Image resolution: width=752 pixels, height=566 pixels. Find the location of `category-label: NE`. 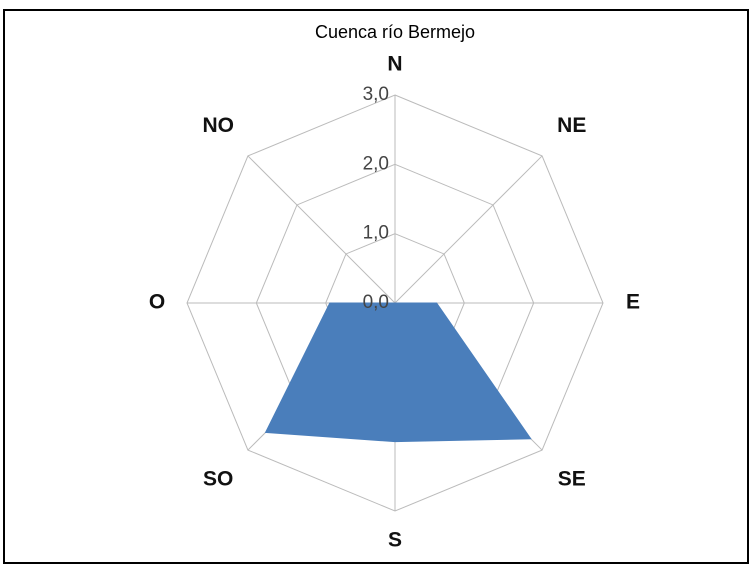

category-label: NE is located at coordinates (571, 125).